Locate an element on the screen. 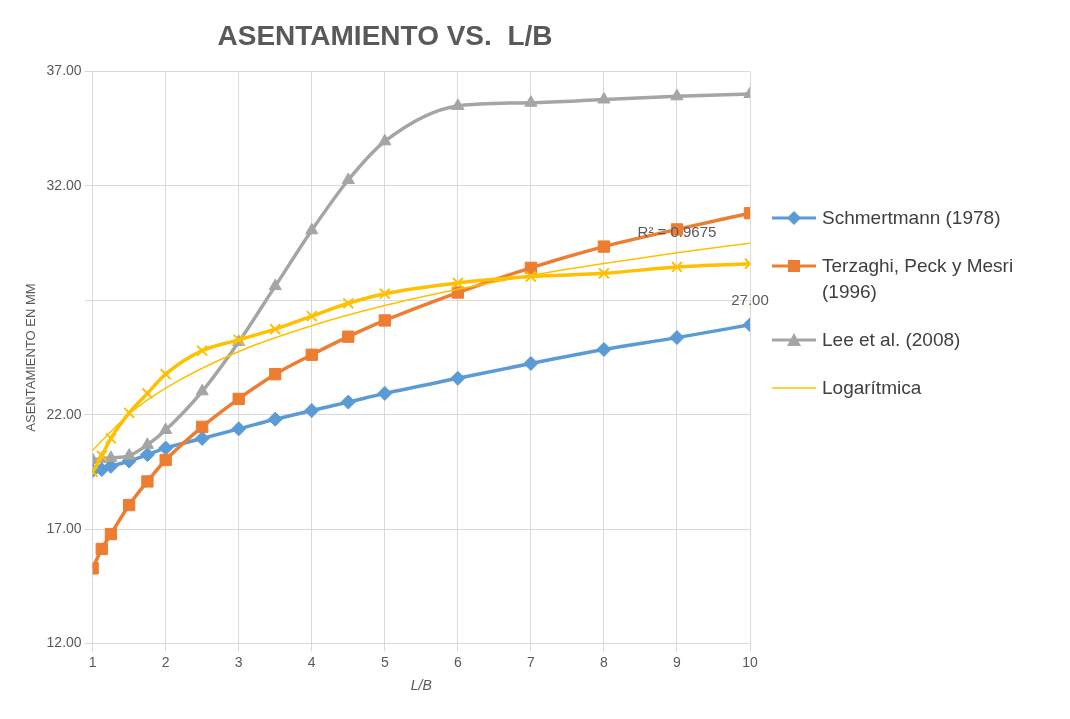 The width and height of the screenshot is (1070, 719). x-tick-label: 8 is located at coordinates (604, 661).